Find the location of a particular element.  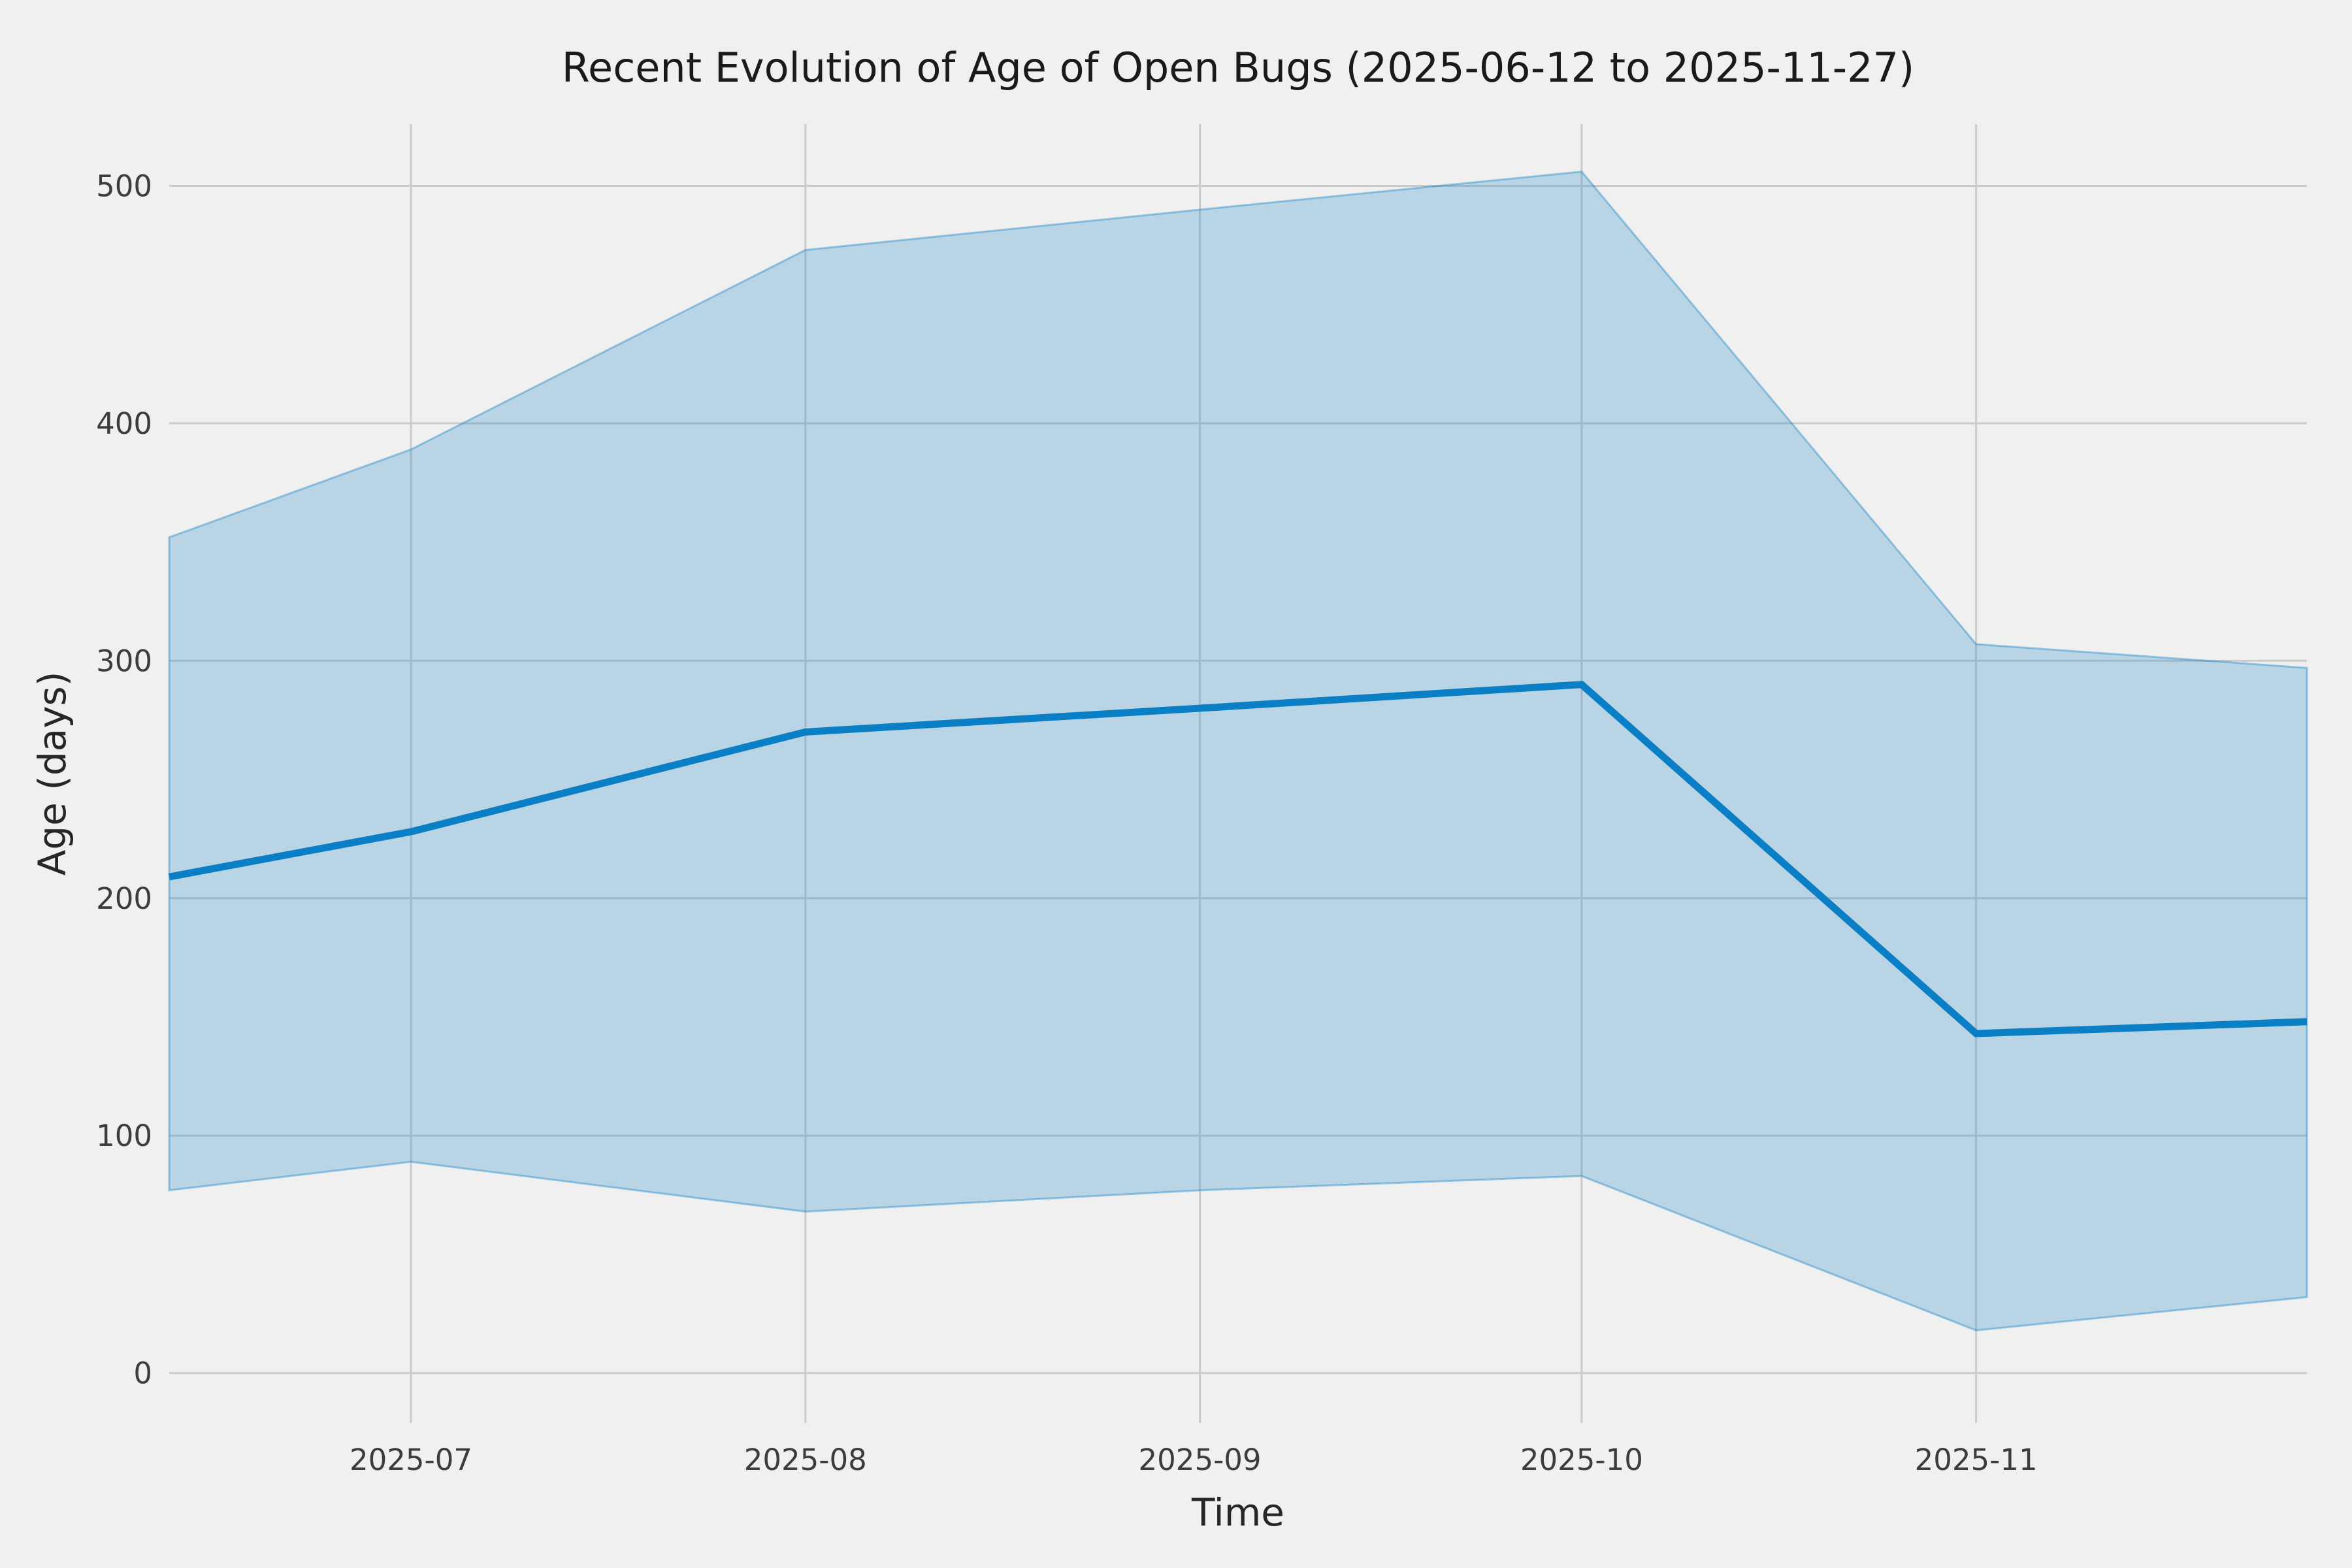

x-tick-label: 2025-09 is located at coordinates (1200, 1460).